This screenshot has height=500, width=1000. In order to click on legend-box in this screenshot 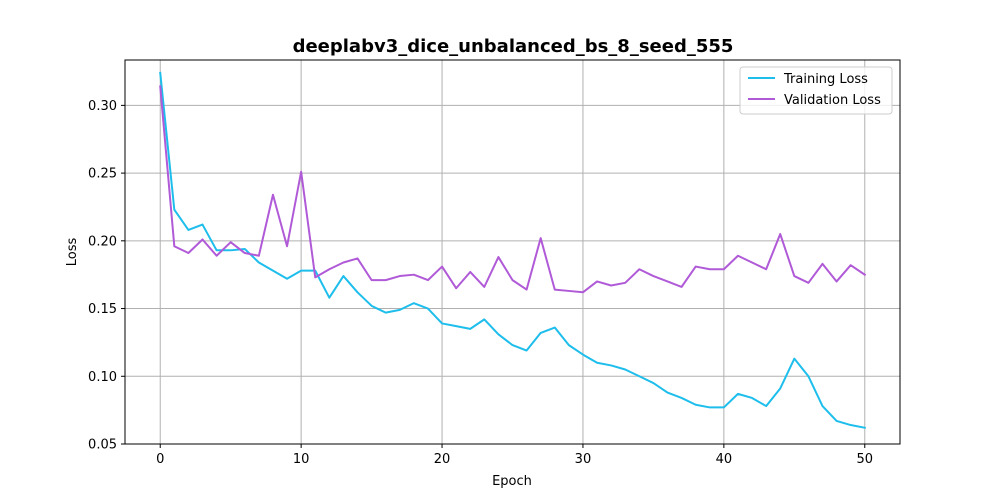, I will do `click(816, 90)`.